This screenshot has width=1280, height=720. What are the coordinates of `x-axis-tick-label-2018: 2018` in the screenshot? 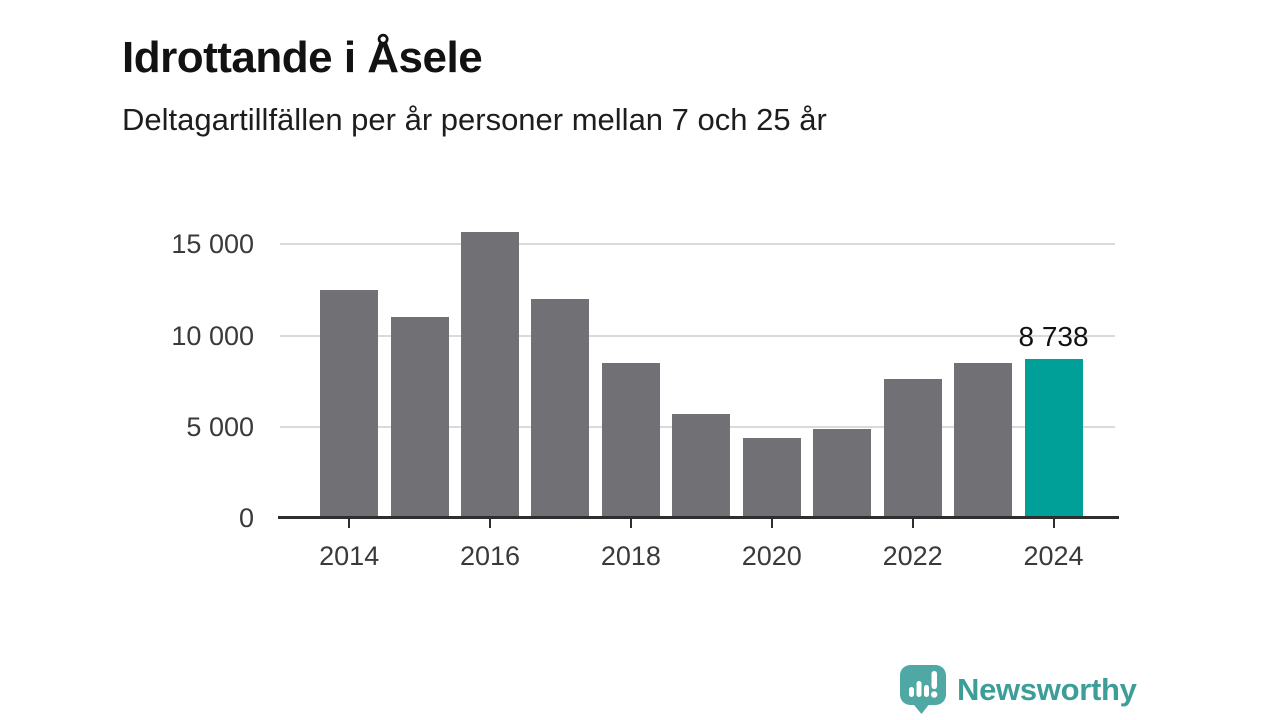 It's located at (630, 556).